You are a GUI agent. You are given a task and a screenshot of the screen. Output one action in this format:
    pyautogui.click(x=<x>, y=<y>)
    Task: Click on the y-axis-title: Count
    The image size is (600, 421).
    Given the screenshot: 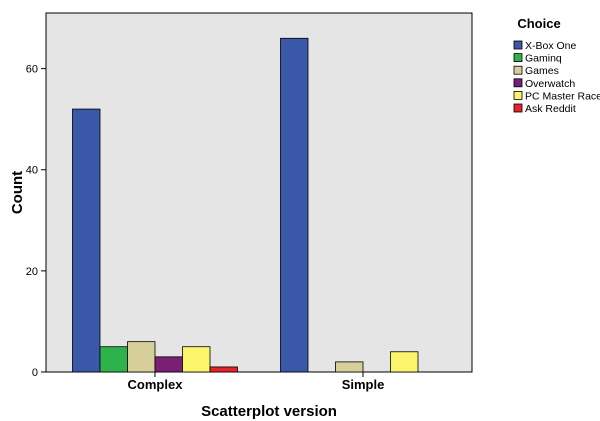 What is the action you would take?
    pyautogui.click(x=17, y=192)
    